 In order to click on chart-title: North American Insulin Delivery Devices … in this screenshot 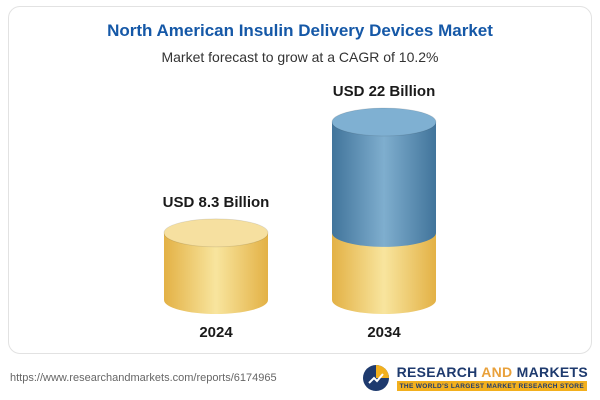, I will do `click(300, 30)`.